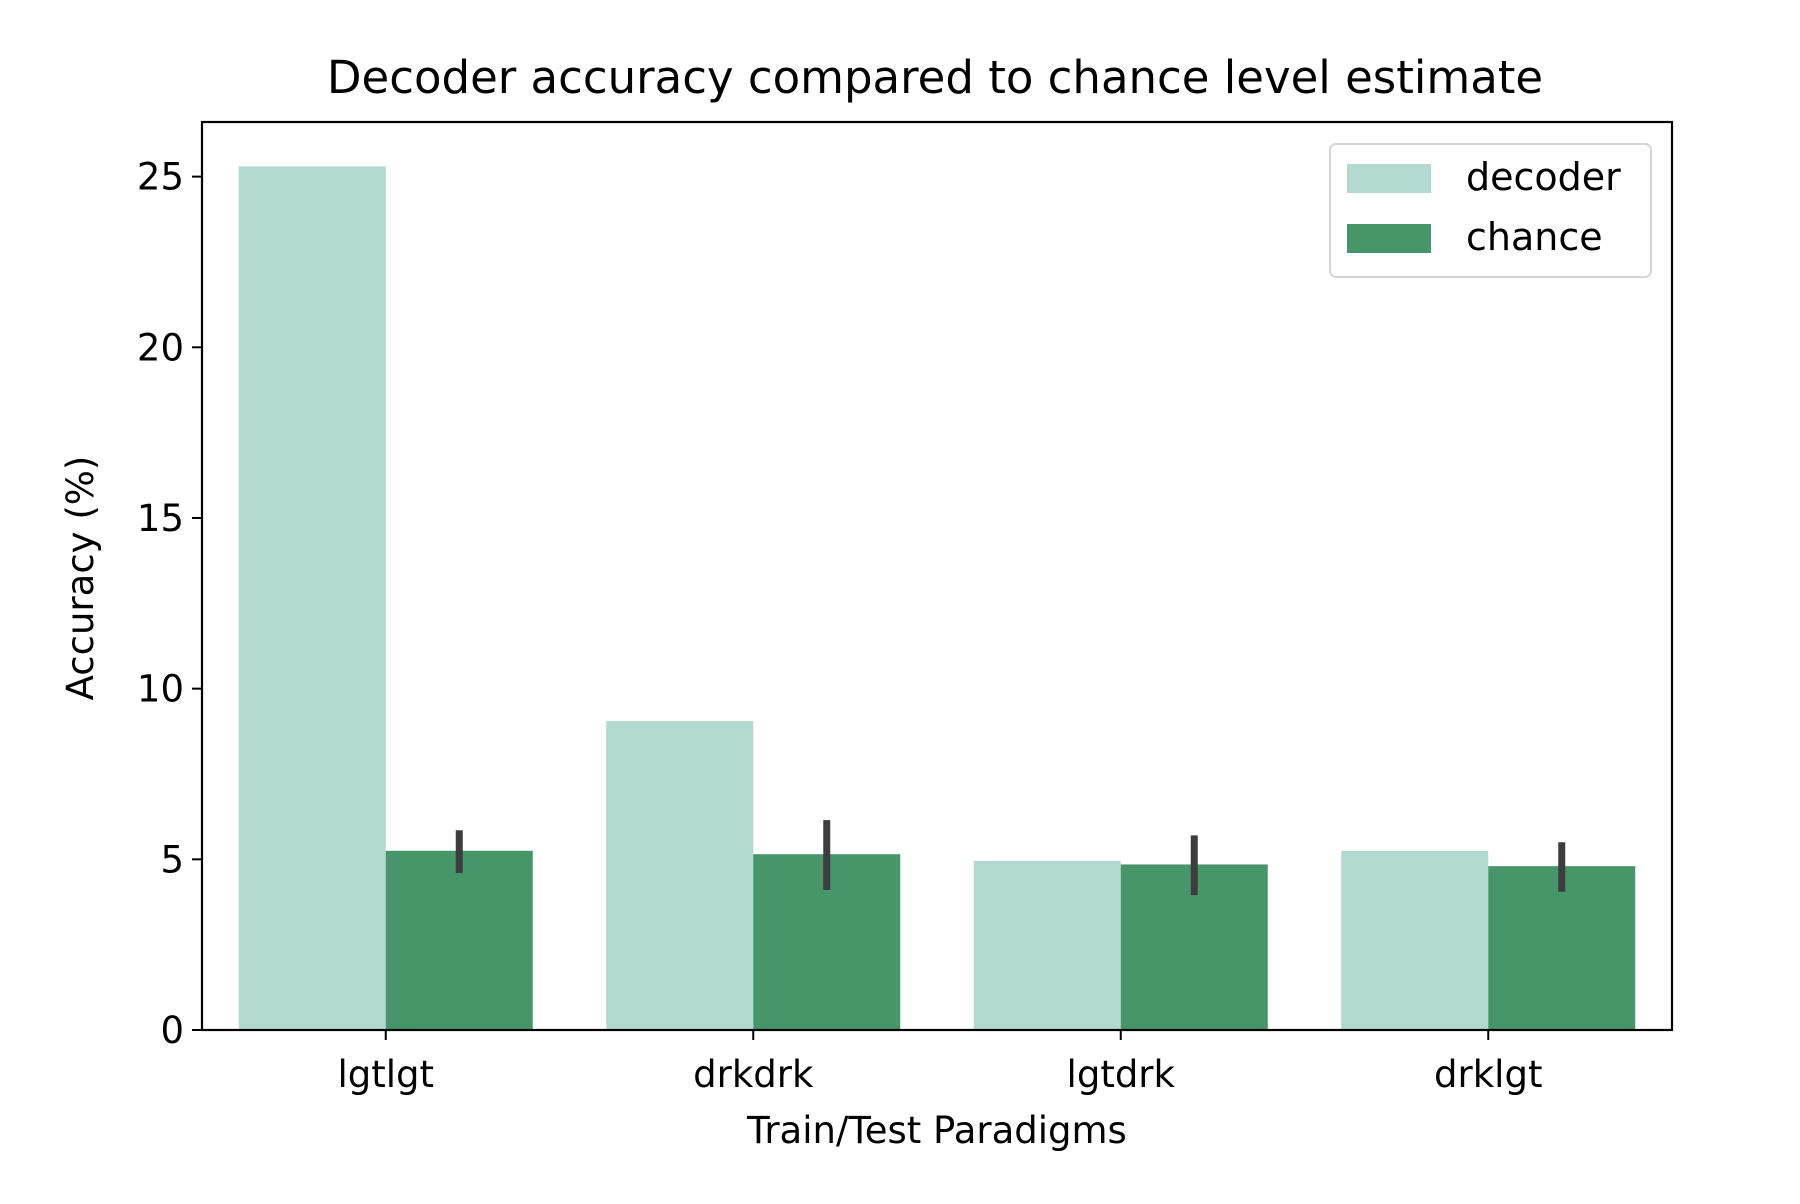  Describe the element at coordinates (1010, 858) in the screenshot. I see `error-bars-layer` at that location.